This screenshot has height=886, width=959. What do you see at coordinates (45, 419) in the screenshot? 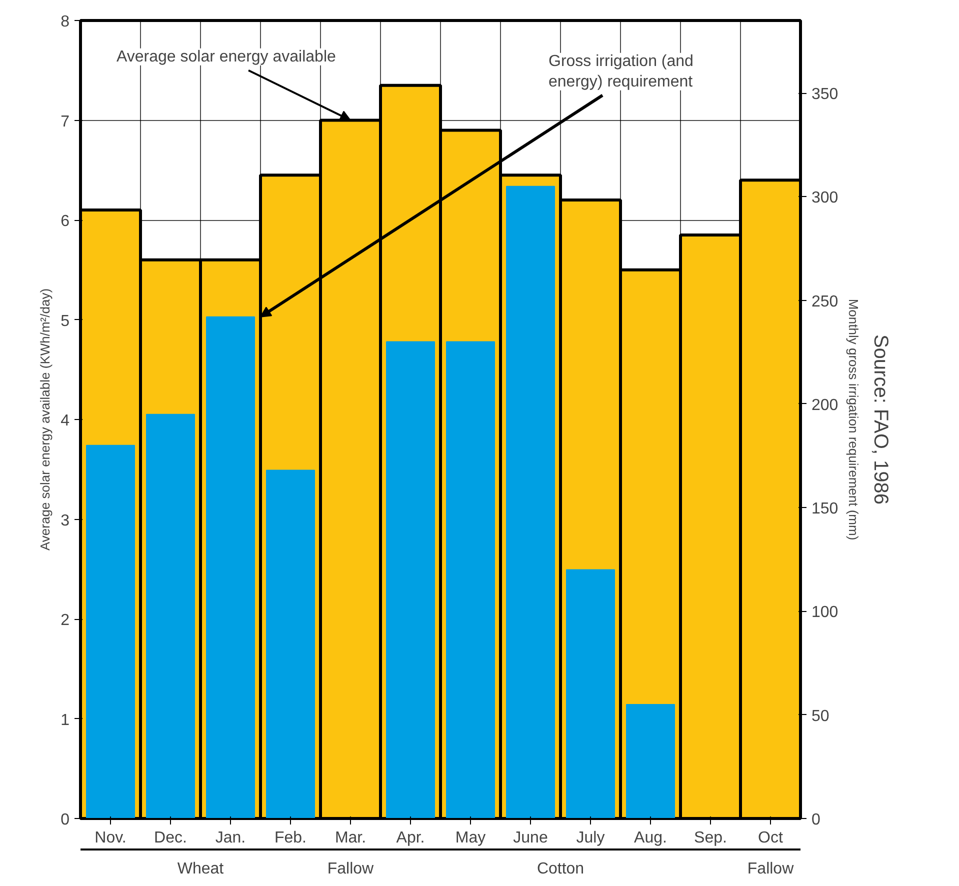
I see `y-axis-title: Average solar energy available (KWh/m²/day)` at bounding box center [45, 419].